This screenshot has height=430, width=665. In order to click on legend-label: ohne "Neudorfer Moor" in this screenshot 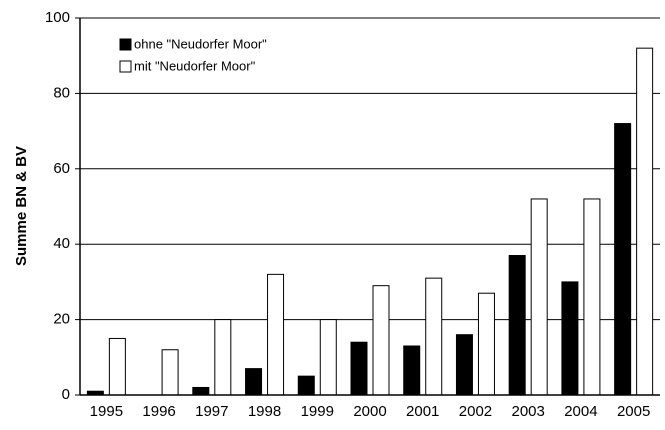, I will do `click(200, 43)`.